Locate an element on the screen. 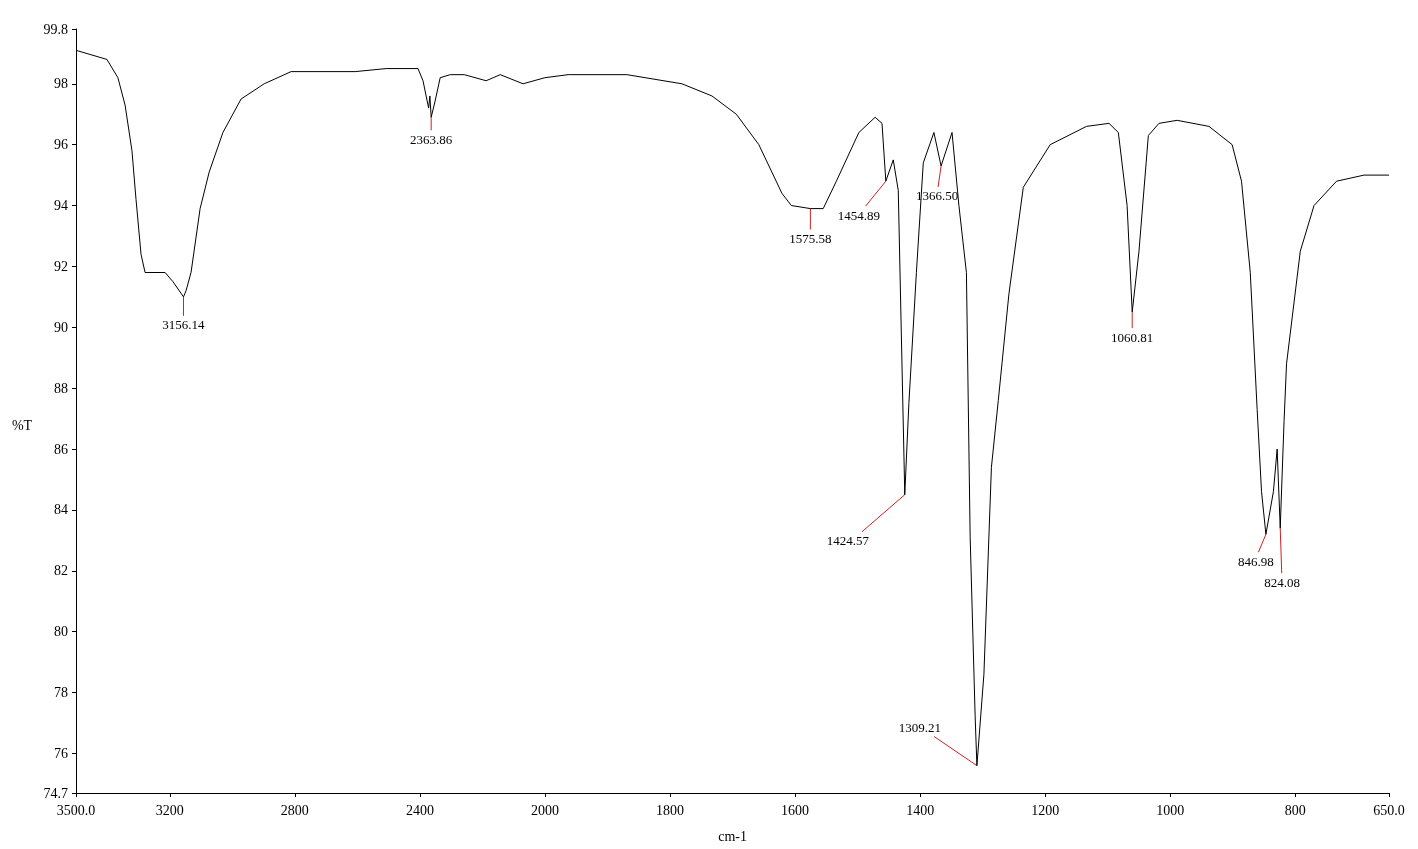  y-tick-label: 99.8 is located at coordinates (55, 29).